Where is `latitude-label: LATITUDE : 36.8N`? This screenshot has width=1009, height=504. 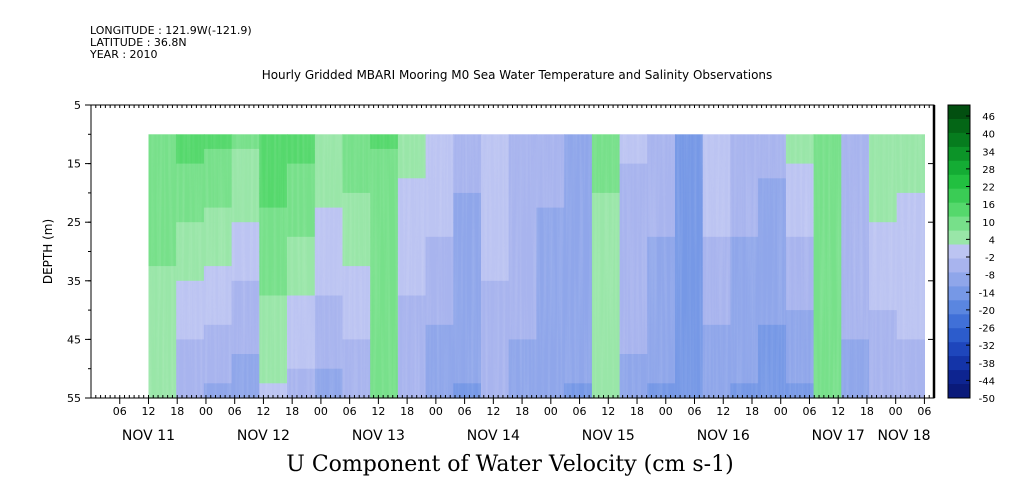
latitude-label: LATITUDE : 36.8N is located at coordinates (138, 42).